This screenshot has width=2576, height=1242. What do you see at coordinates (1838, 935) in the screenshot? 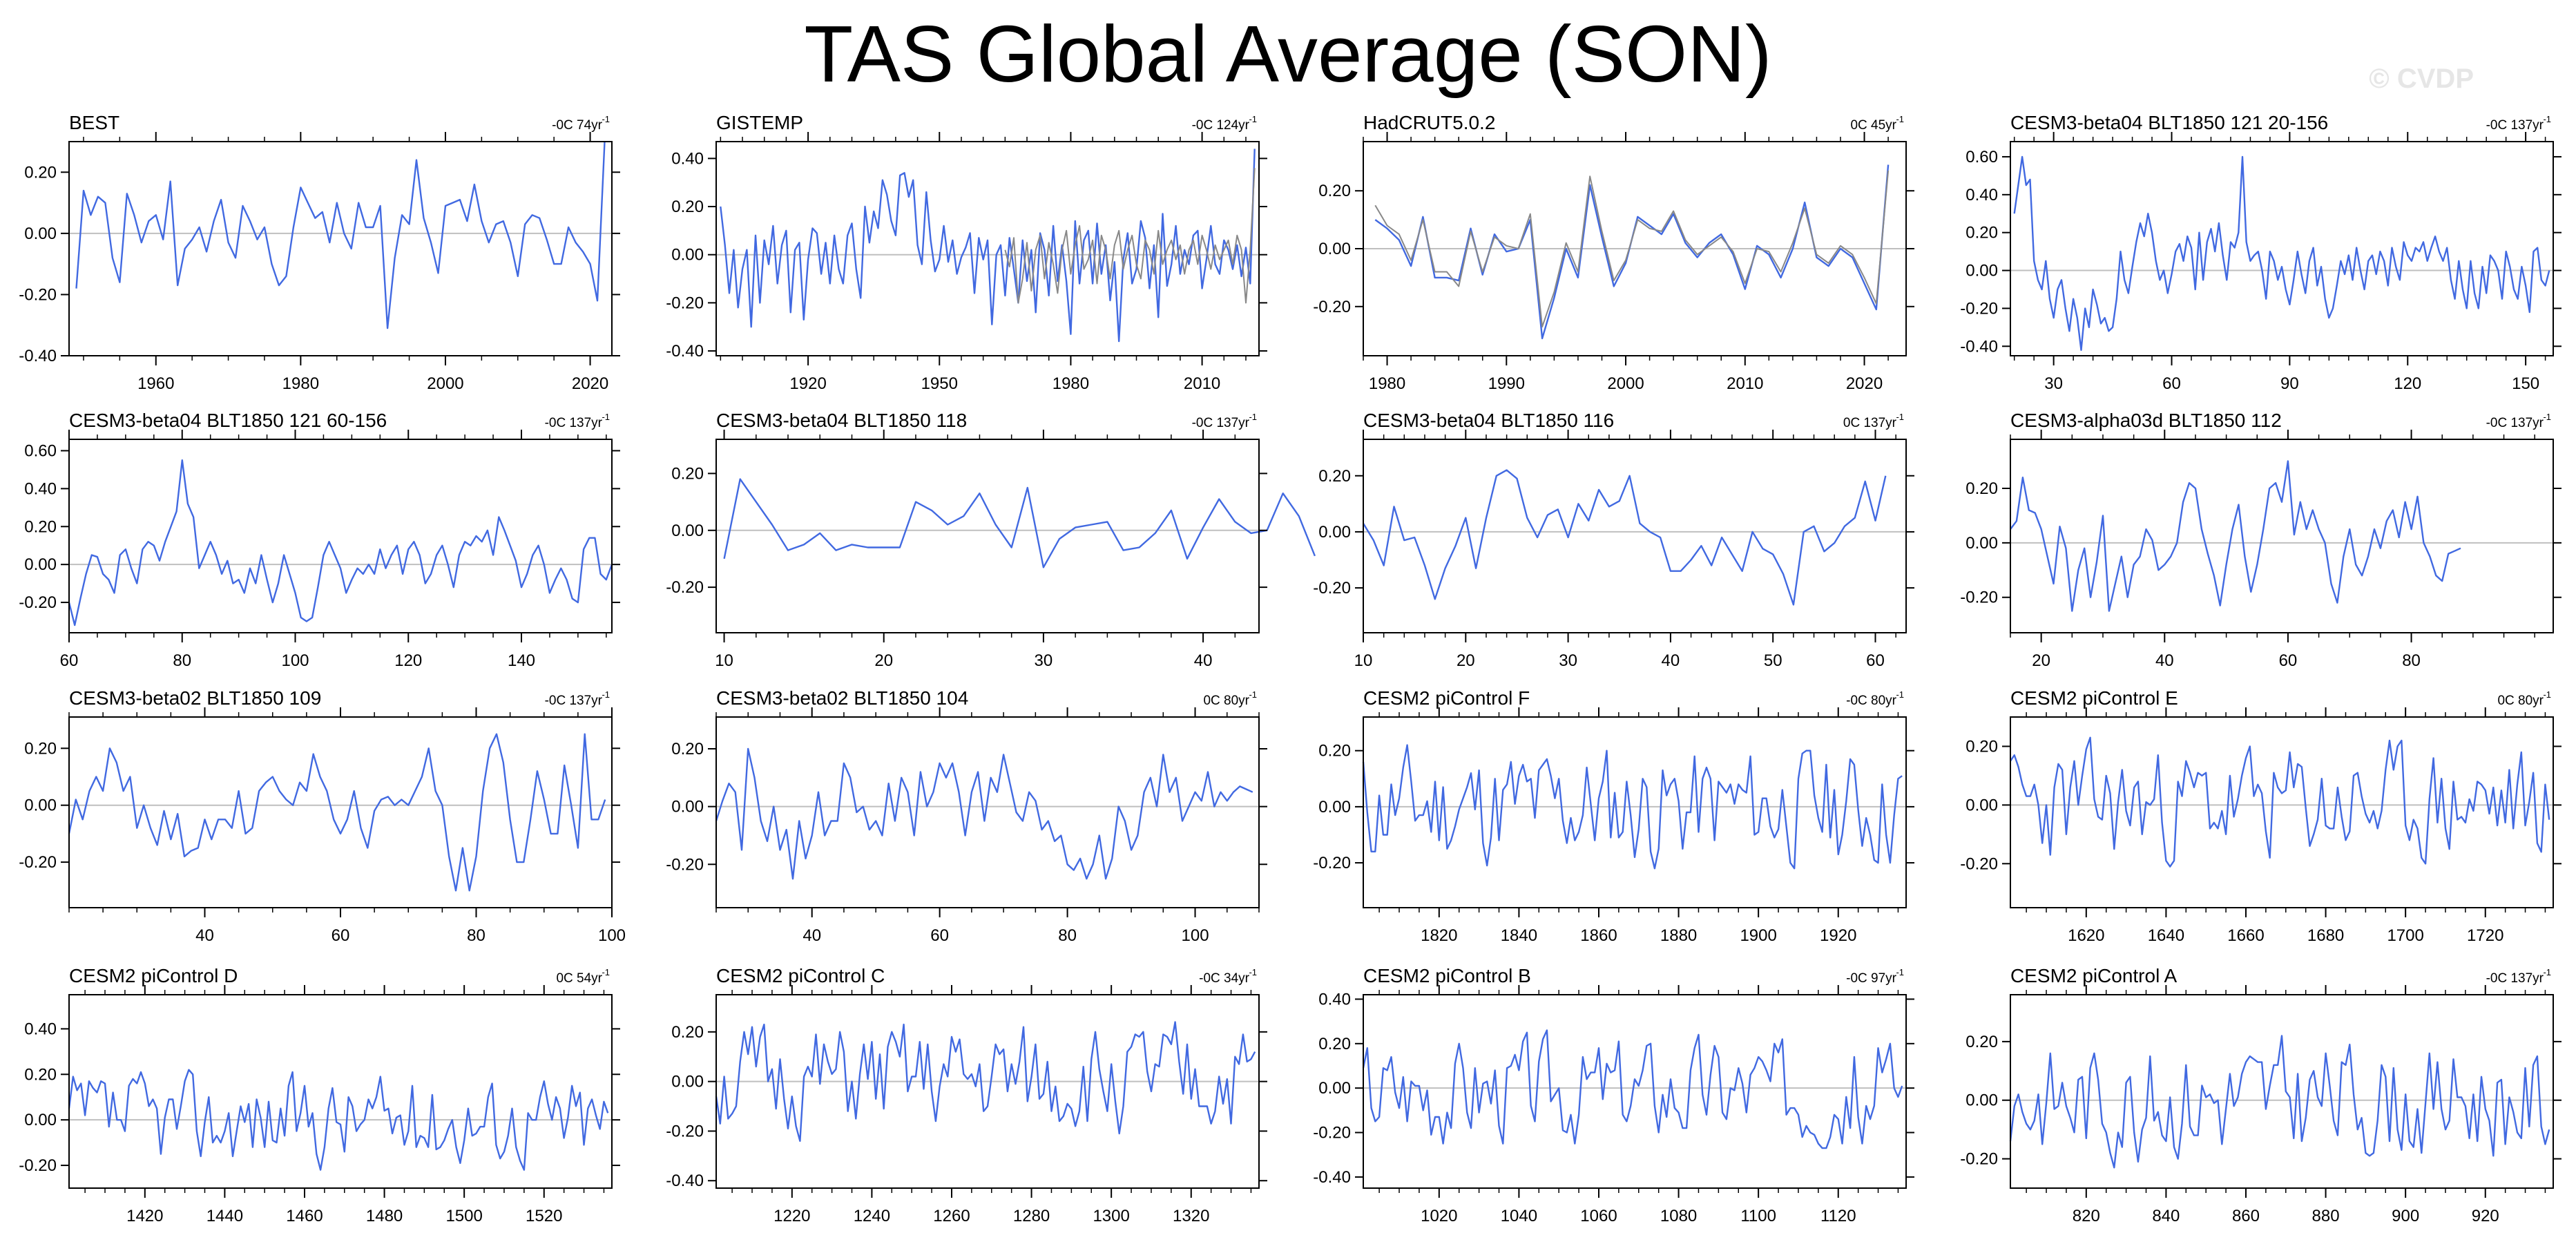
I see `x-tick-label: 1920` at bounding box center [1838, 935].